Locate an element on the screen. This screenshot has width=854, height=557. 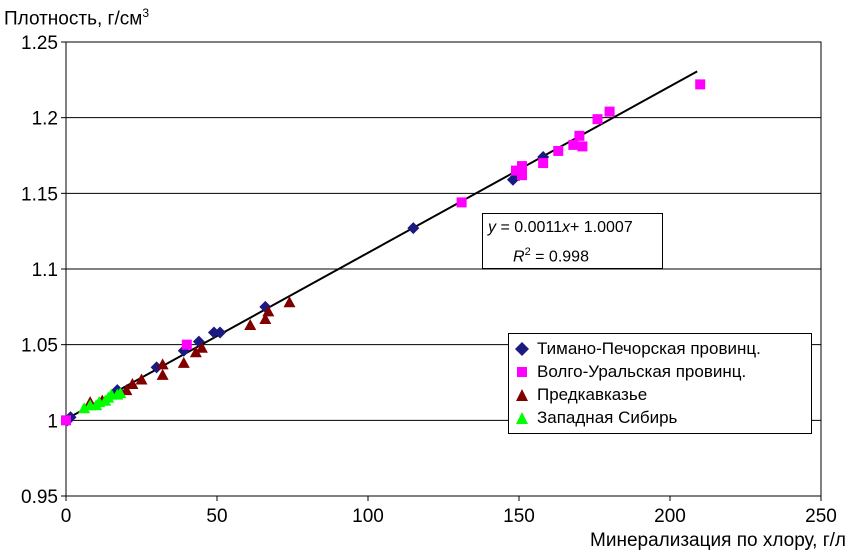
r-squared-symbol: R is located at coordinates (519, 257).